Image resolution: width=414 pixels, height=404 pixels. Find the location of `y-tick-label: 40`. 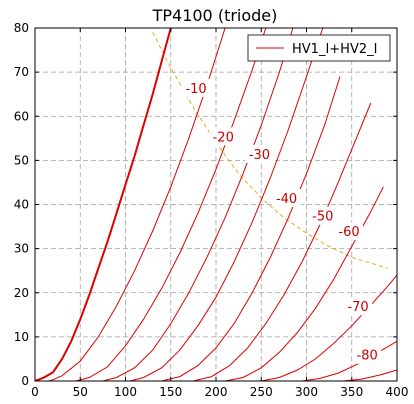

y-tick-label: 40 is located at coordinates (21, 205).